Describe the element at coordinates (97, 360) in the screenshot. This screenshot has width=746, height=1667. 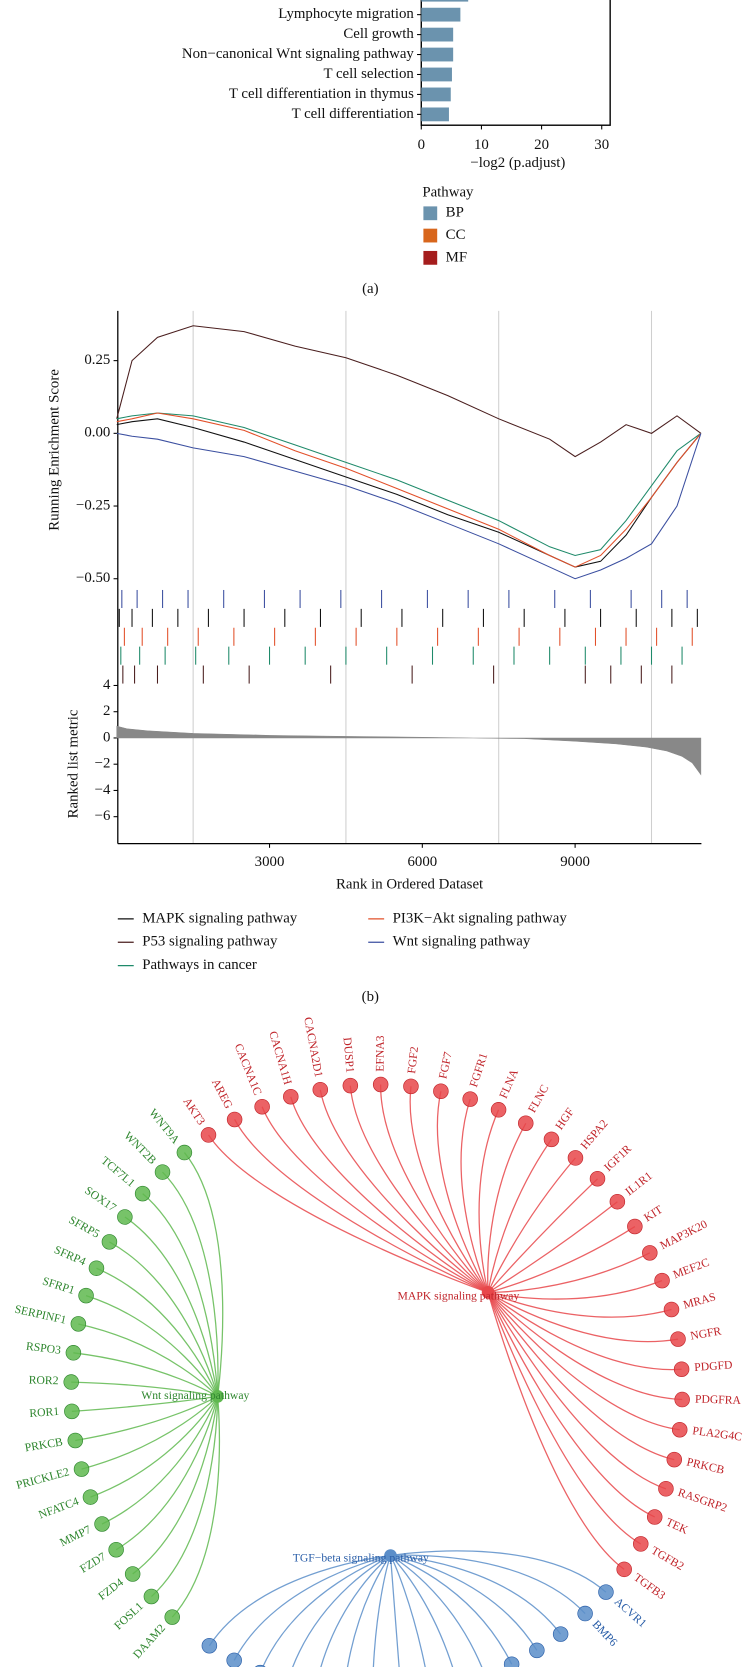
I see `y-tick-label: 0.25` at that location.